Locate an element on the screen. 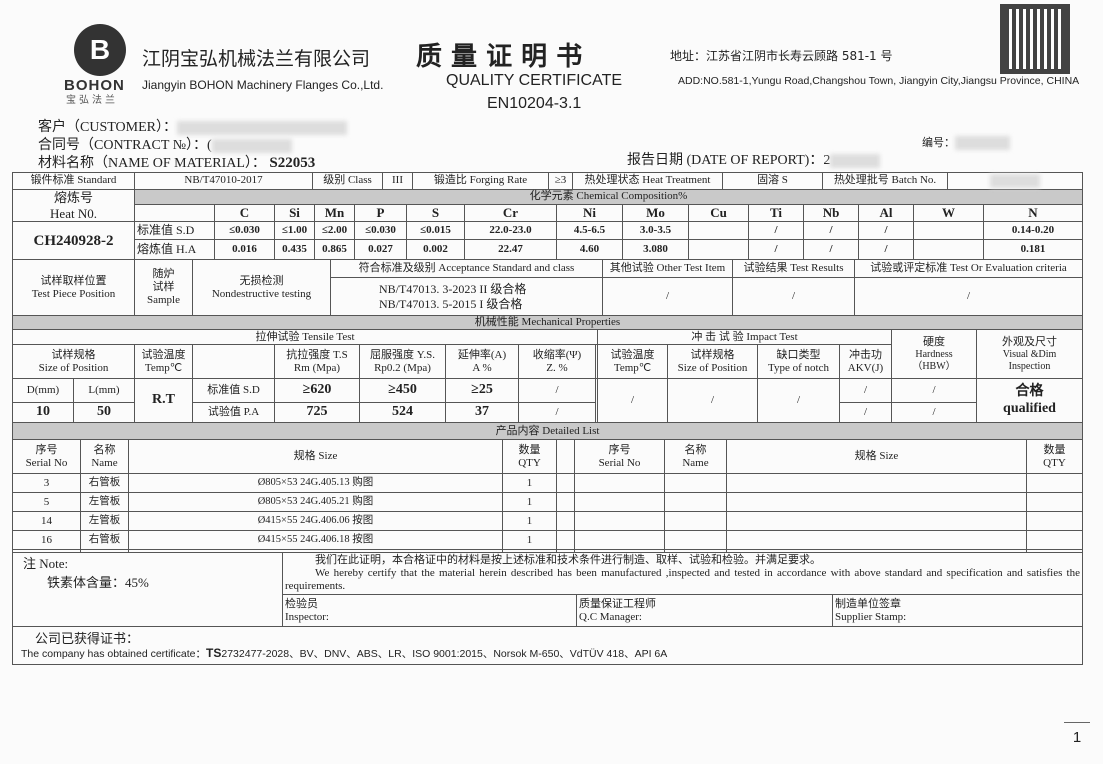  list-no: 3 is located at coordinates (46, 483).